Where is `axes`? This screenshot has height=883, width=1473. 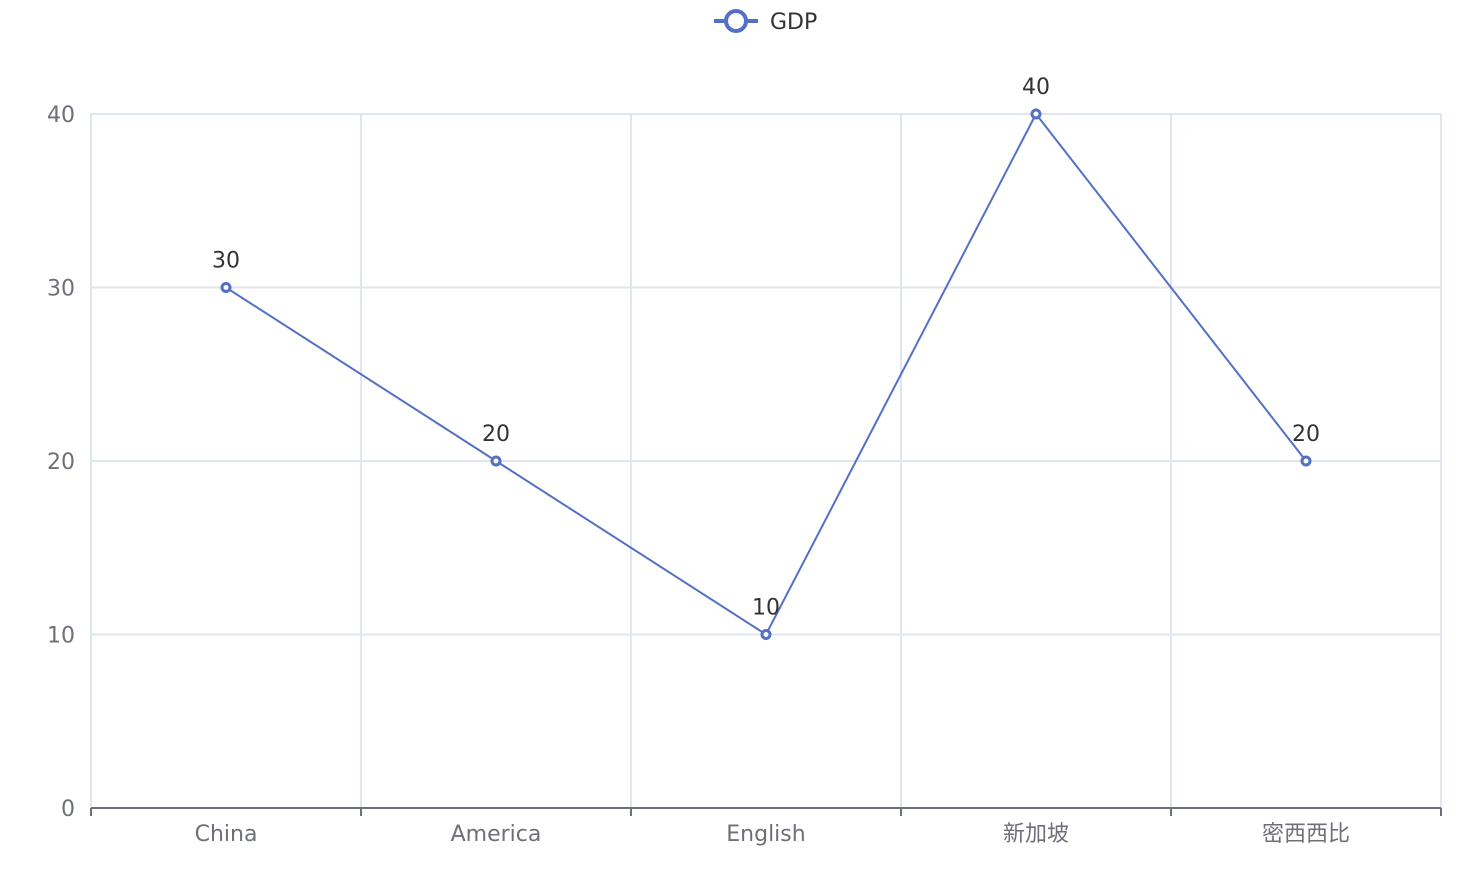
axes is located at coordinates (766, 811).